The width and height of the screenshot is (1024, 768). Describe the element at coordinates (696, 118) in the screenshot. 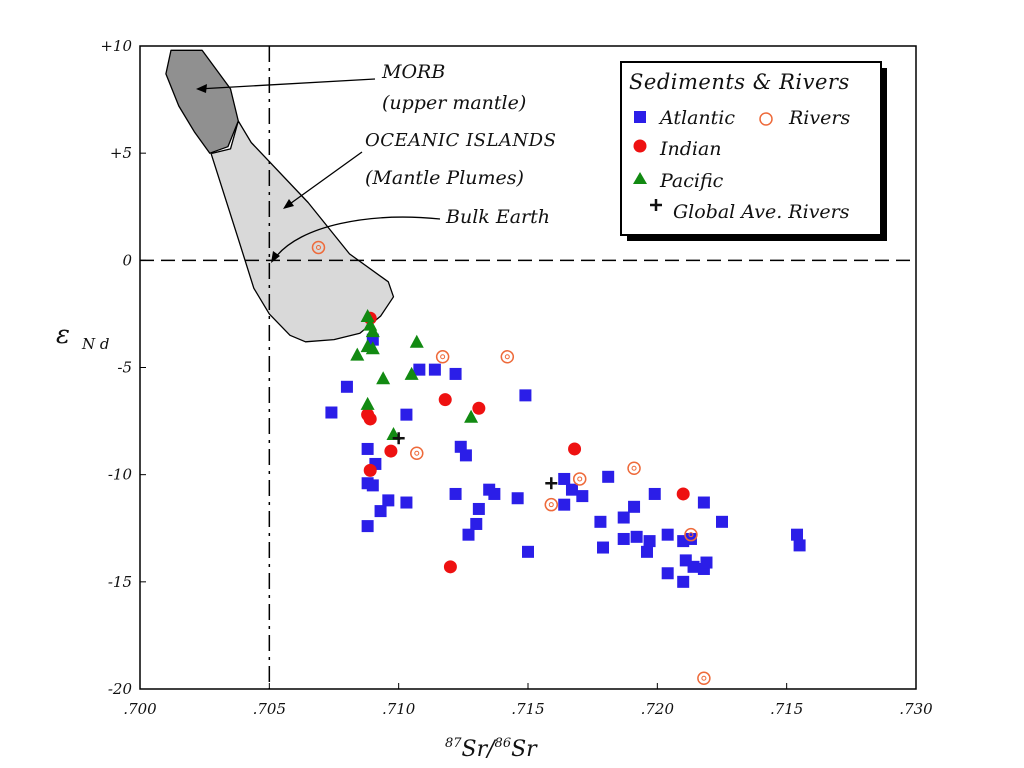

I see `legend-label-atlantic: Atlantic` at that location.